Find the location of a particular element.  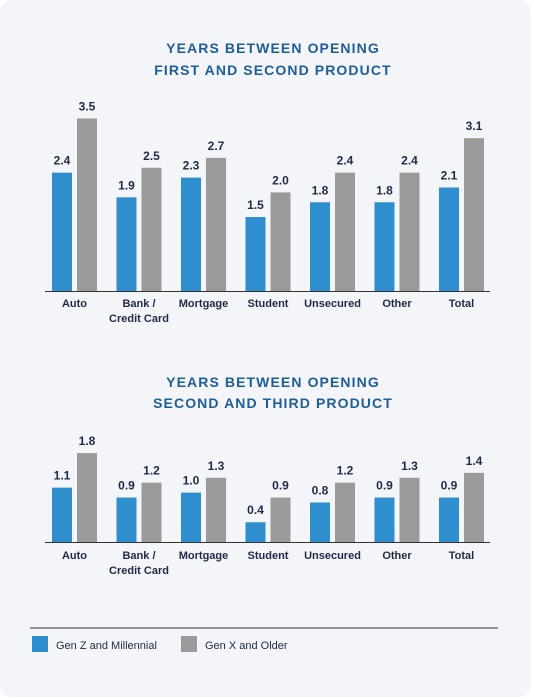

bar-value-label: 1.4 is located at coordinates (474, 461).